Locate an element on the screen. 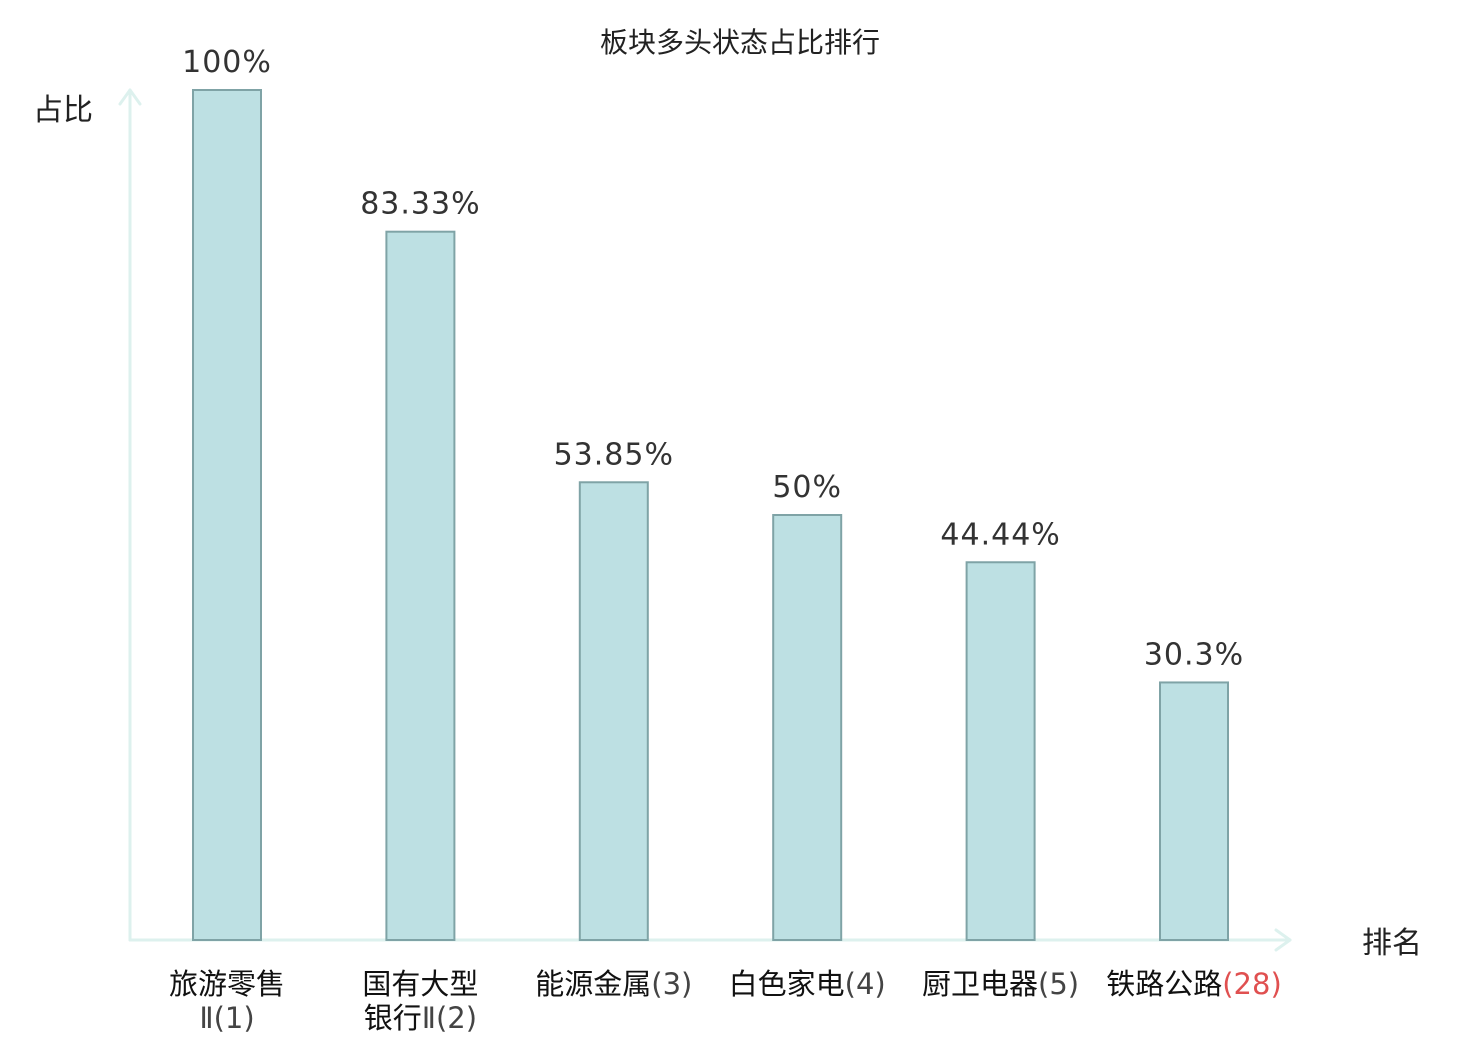 The image size is (1480, 1040). x-tick-label-rank: (4) is located at coordinates (865, 984).